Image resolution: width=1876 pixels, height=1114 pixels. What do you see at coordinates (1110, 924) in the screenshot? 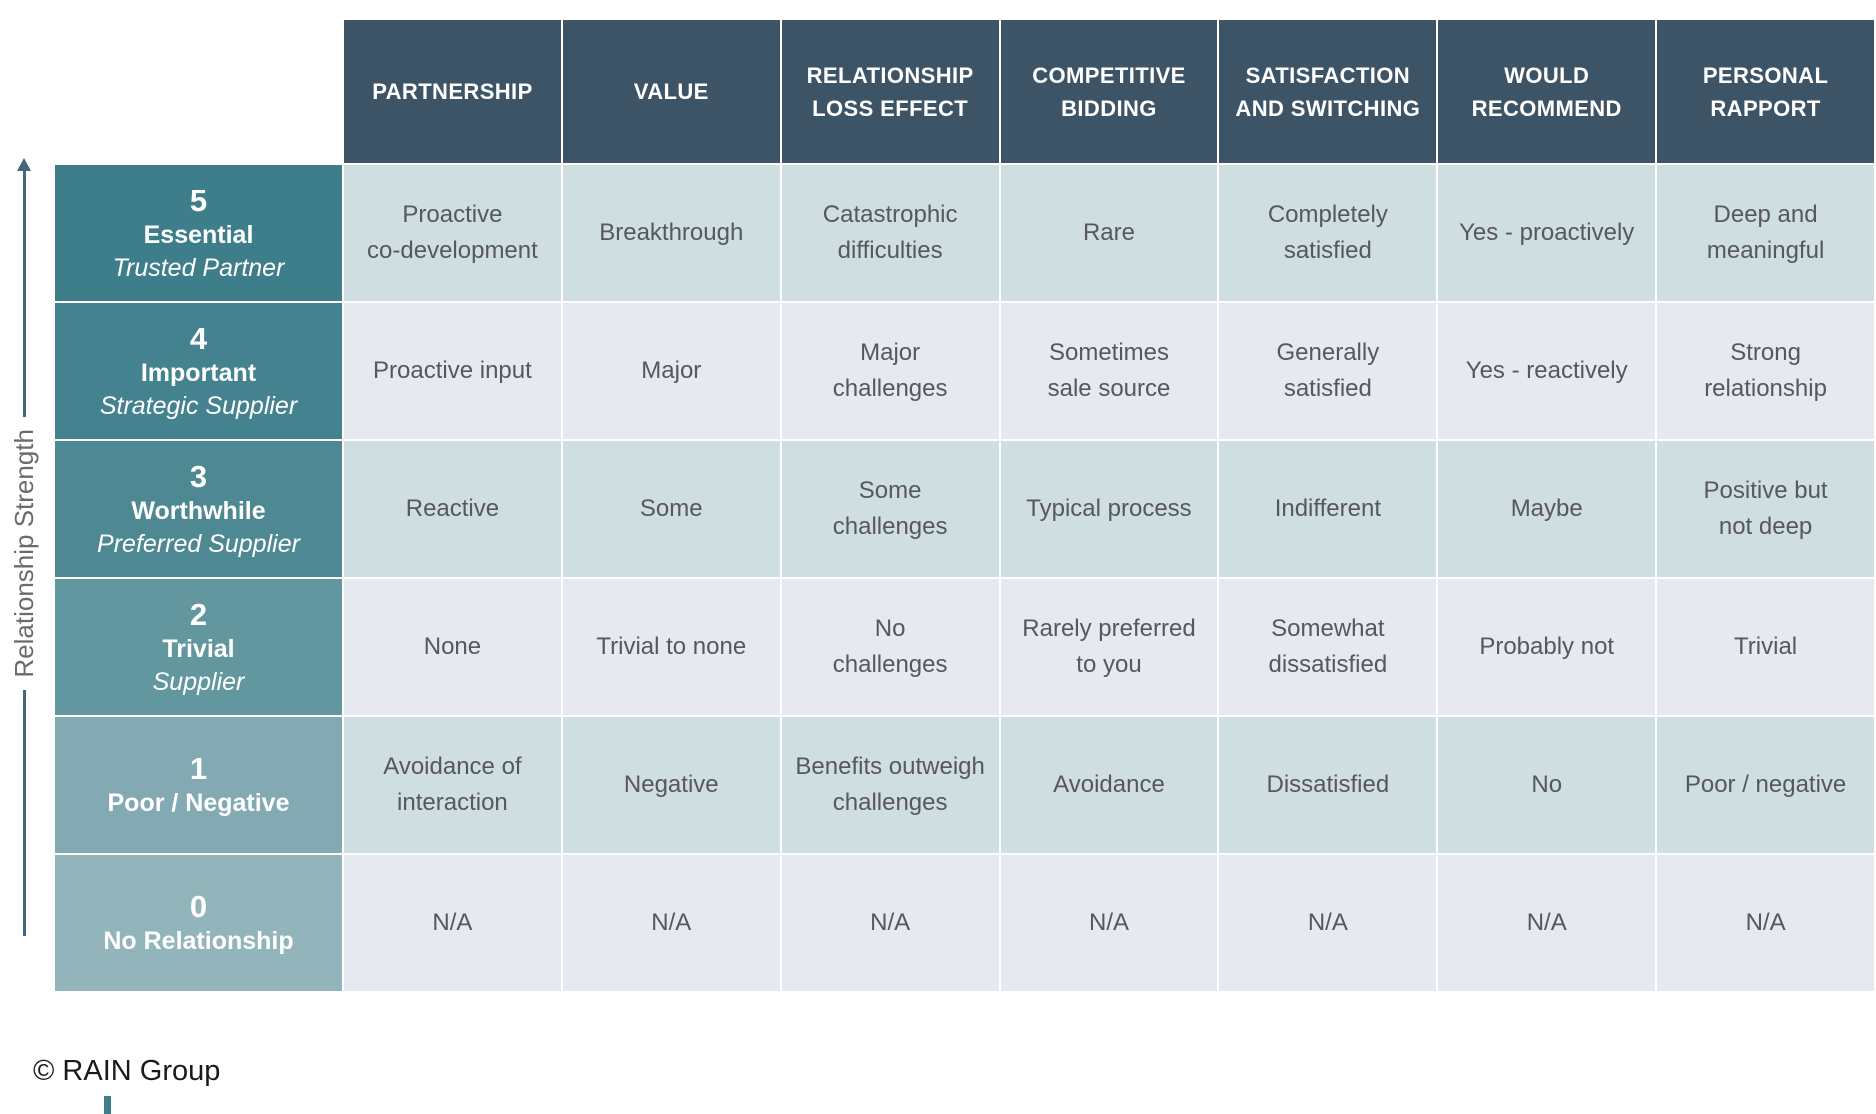
I see `cell-0-competitive-bidding: N/A` at bounding box center [1110, 924].